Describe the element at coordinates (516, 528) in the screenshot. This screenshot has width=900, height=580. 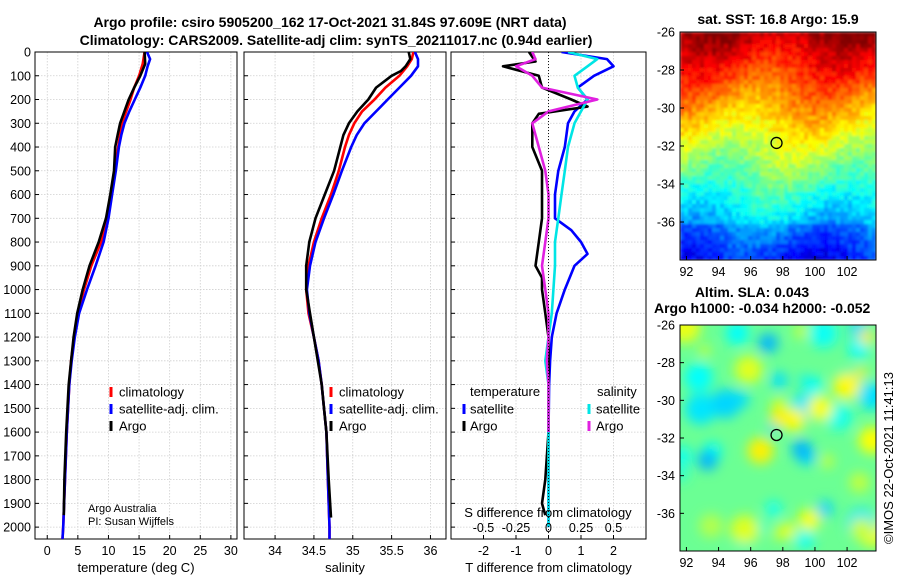
I see `top-x-tick-label: -0.25` at that location.